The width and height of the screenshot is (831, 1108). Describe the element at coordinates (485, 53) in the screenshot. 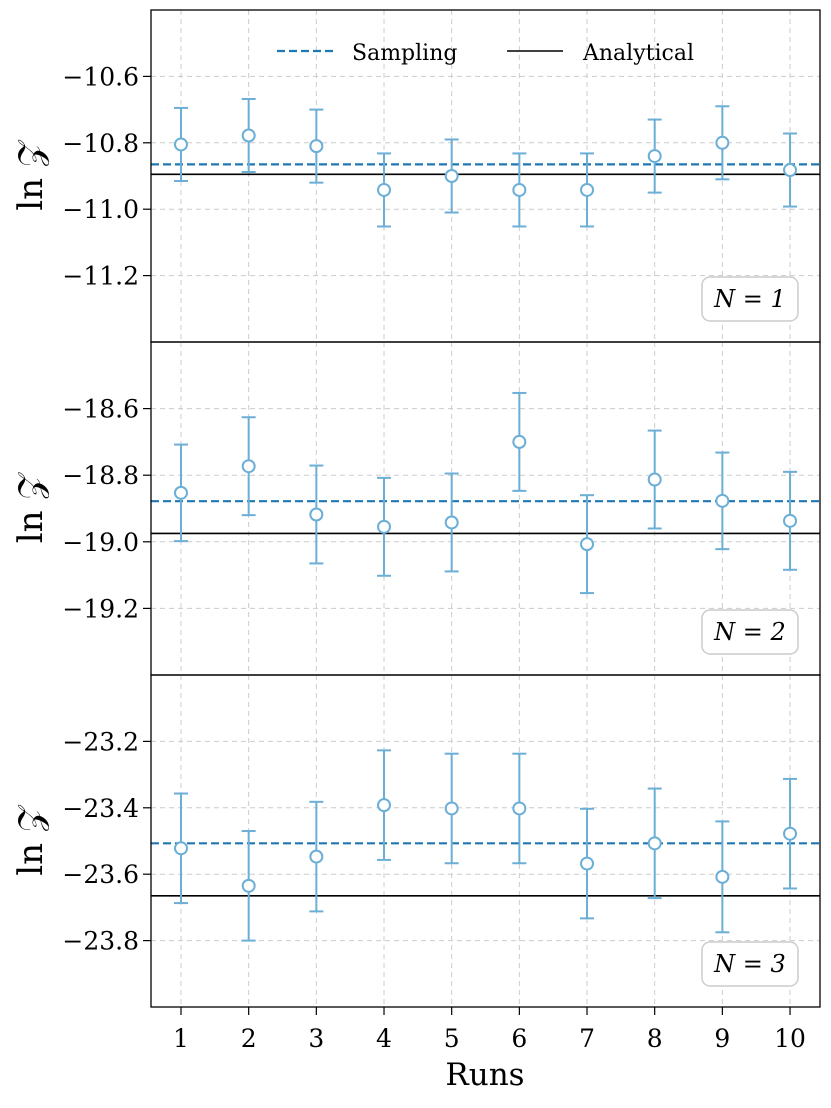

I see `legend: Sampling Analytical` at that location.